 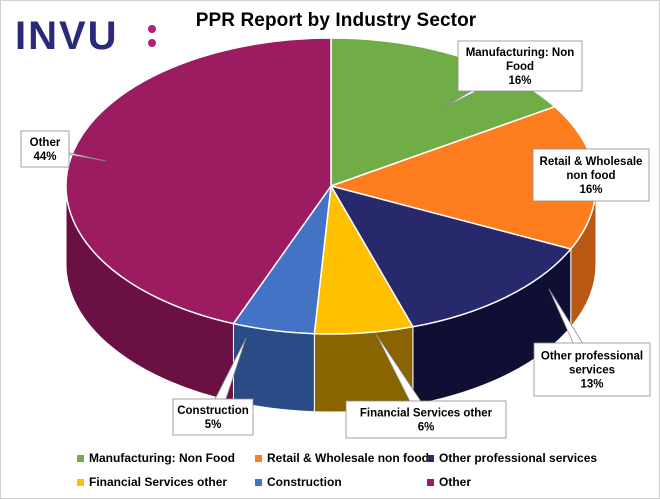 What do you see at coordinates (44, 157) in the screenshot?
I see `data-label-percent: 44%` at bounding box center [44, 157].